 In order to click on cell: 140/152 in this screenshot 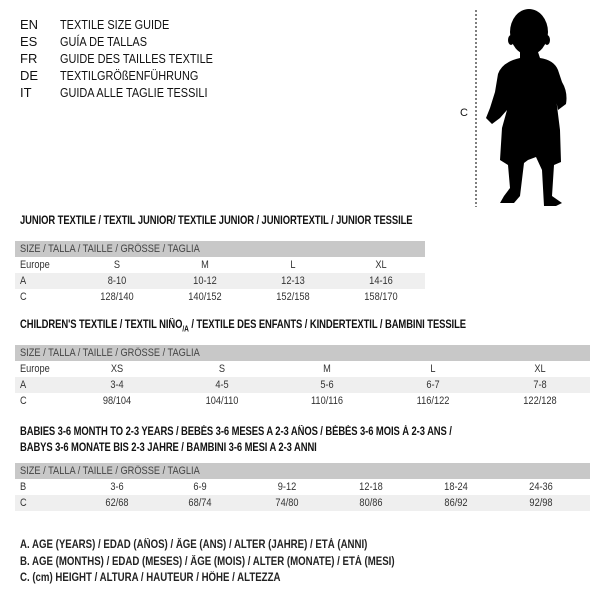, I will do `click(205, 297)`.